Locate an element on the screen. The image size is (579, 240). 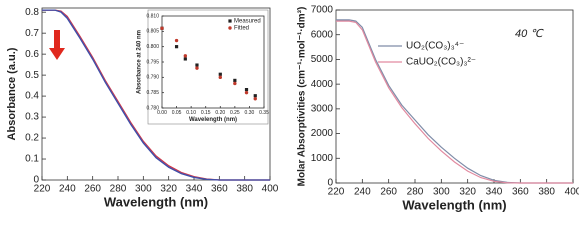
y-tick-label: 4000 is located at coordinates (322, 84).